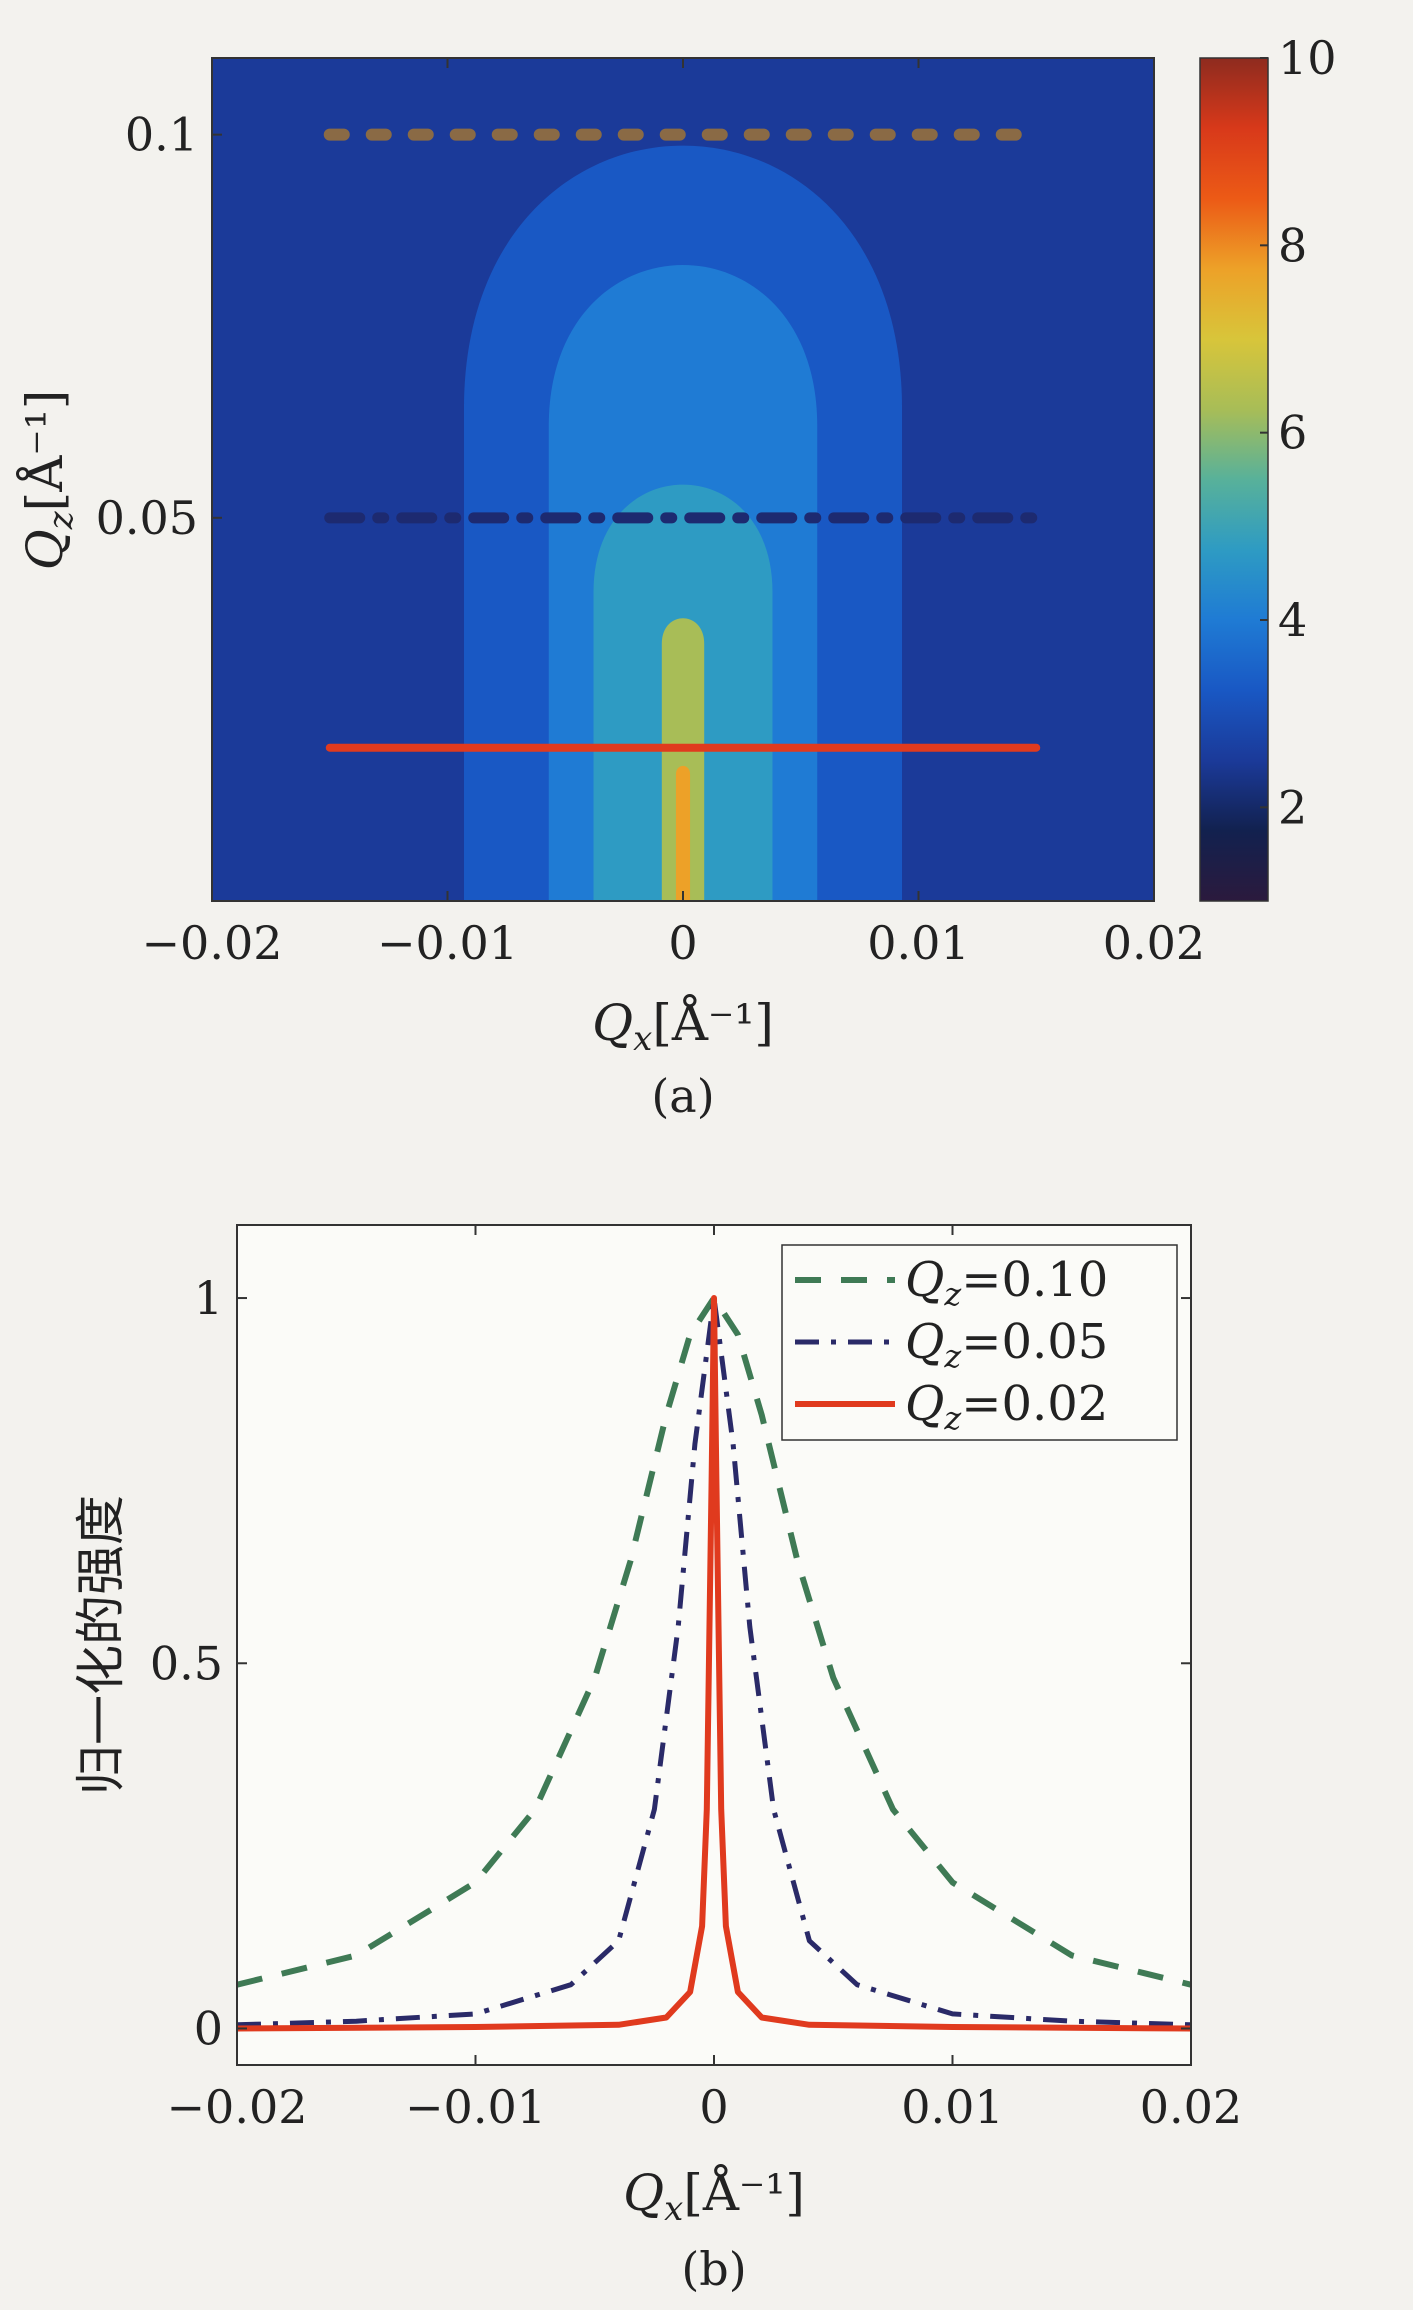 The height and width of the screenshot is (2310, 1413). What do you see at coordinates (1292, 620) in the screenshot?
I see `colorbar-tick-label: 4` at bounding box center [1292, 620].